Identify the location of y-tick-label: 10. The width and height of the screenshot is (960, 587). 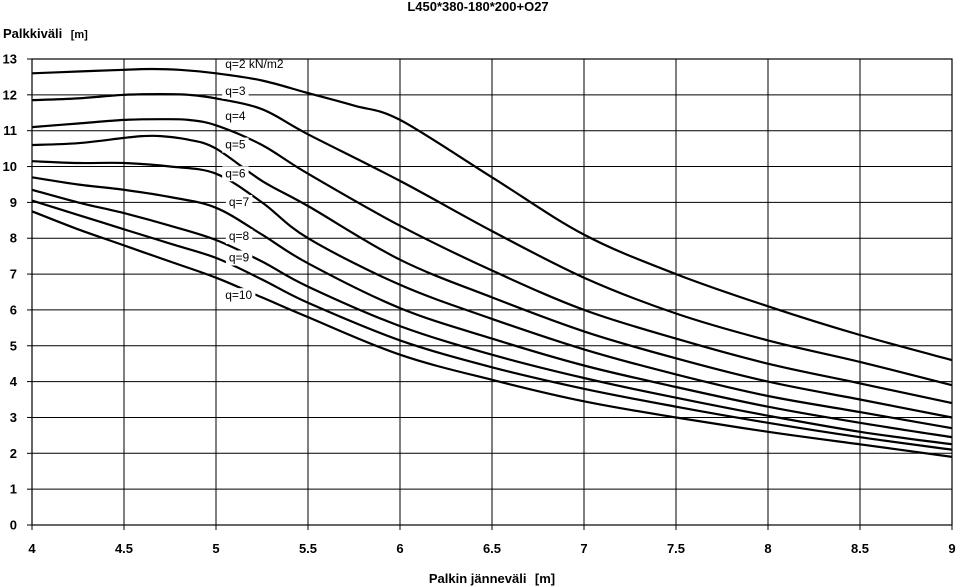
(10, 166).